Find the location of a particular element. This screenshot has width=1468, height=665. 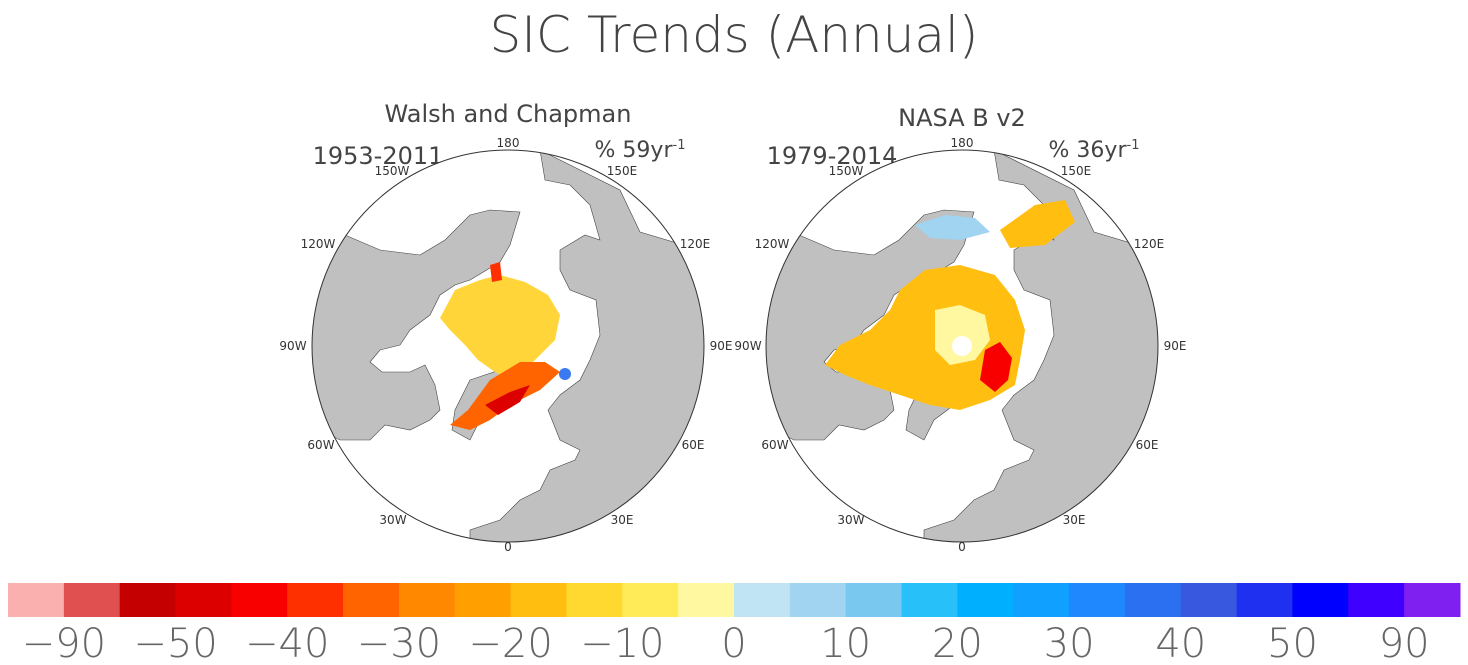

figure-title: SIC Trends (Annual) is located at coordinates (734, 35).